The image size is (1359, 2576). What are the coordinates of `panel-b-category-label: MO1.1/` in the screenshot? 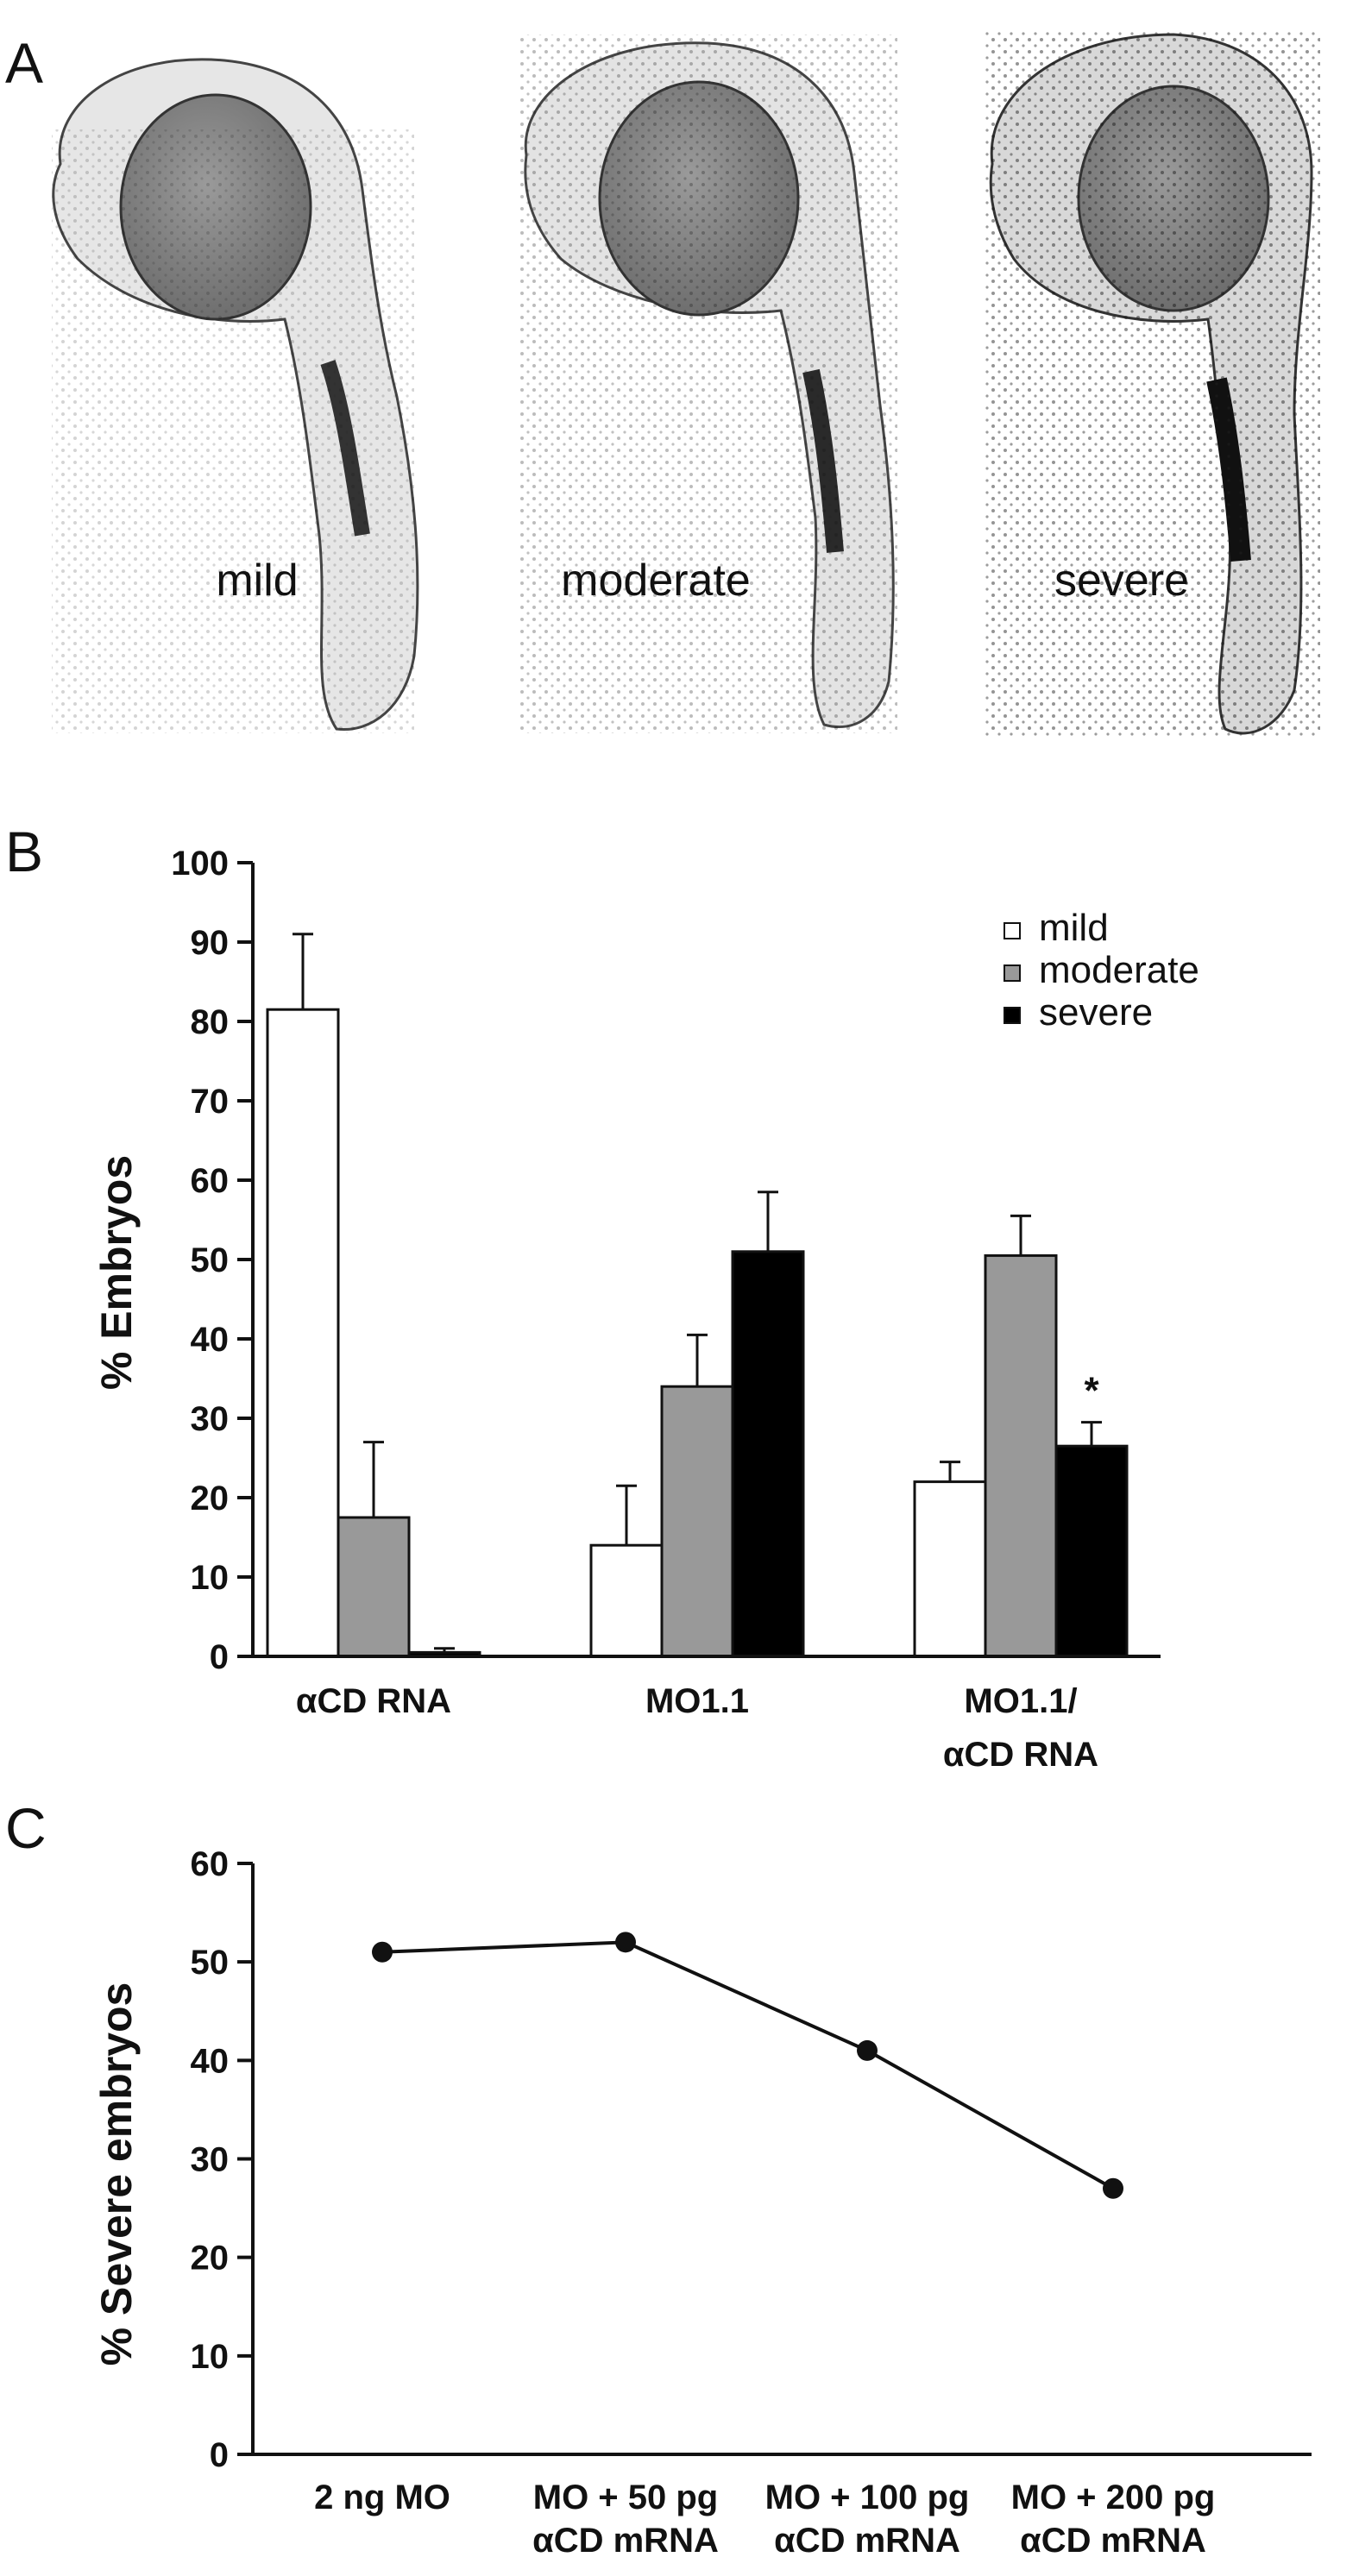 It's located at (1020, 1701).